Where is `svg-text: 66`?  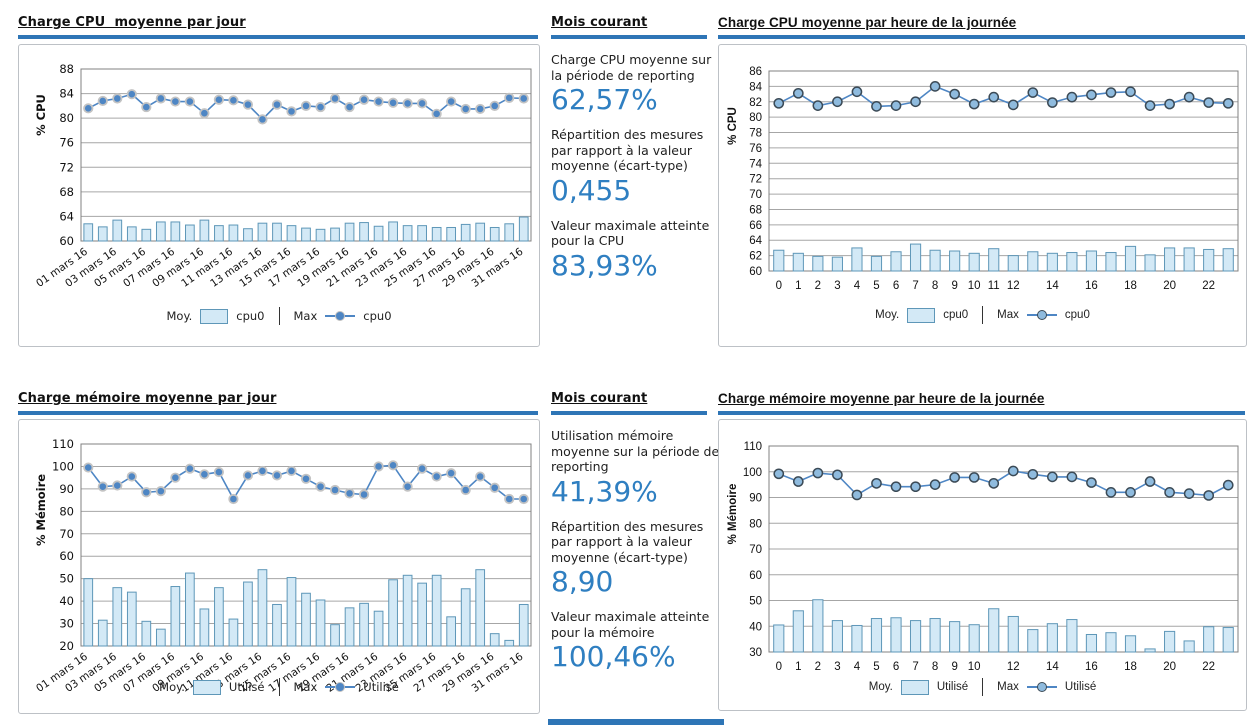
svg-text: 66 is located at coordinates (755, 226).